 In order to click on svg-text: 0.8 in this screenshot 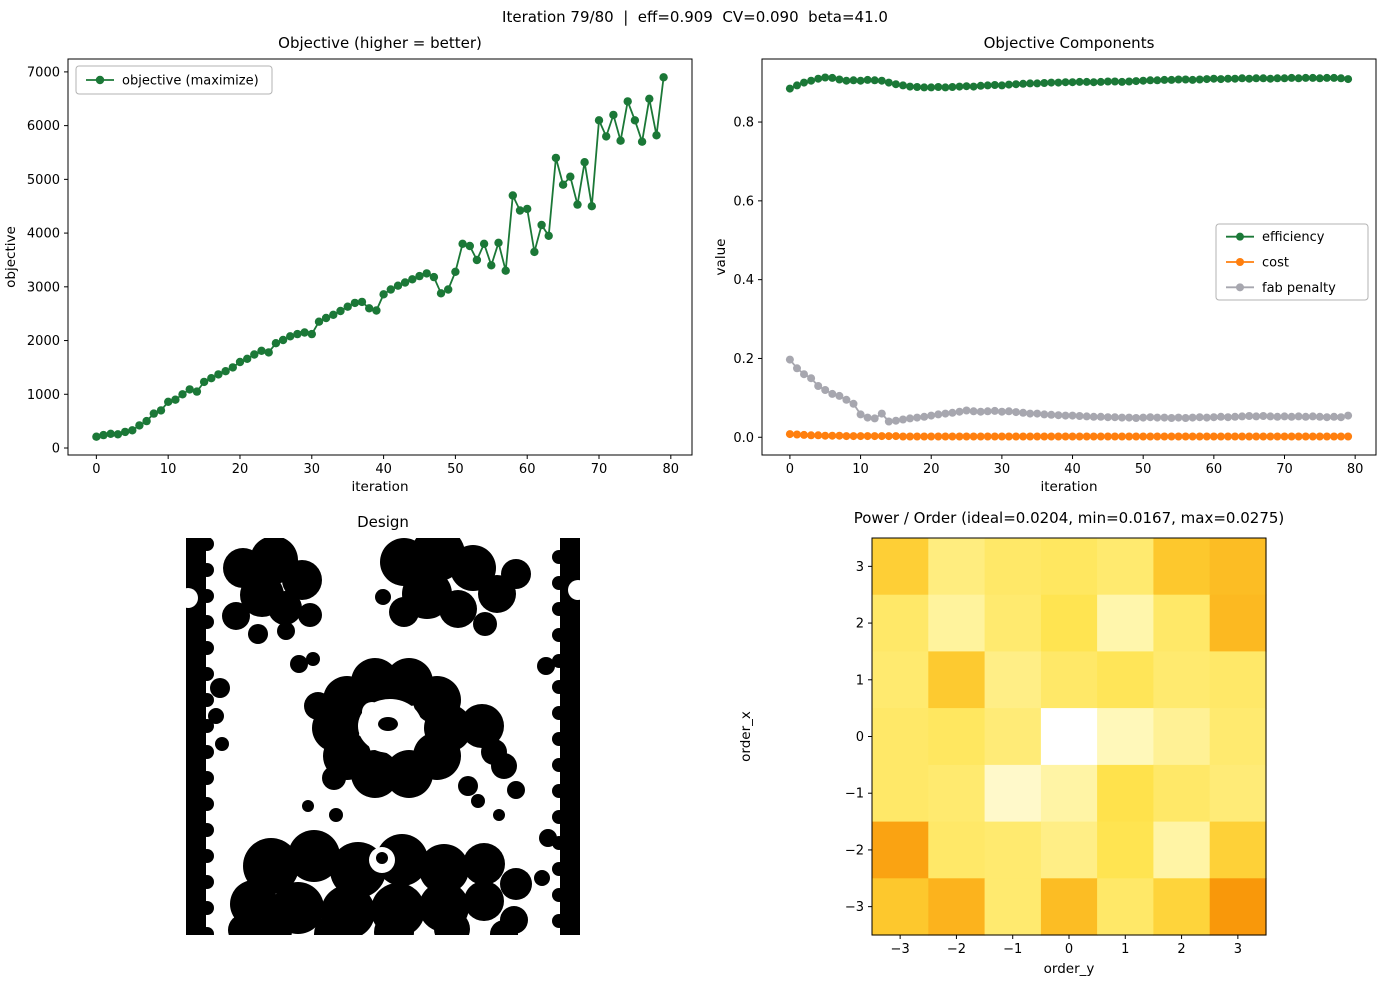, I will do `click(743, 123)`.